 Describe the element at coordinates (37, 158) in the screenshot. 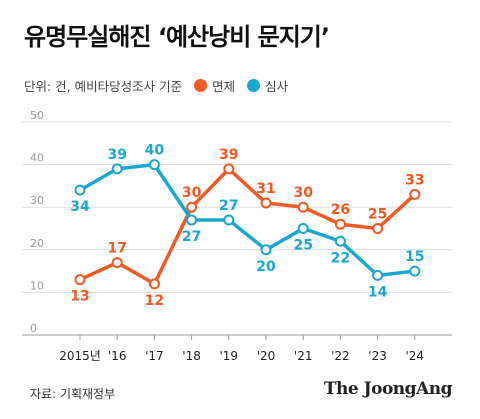

I see `y-tick-label: 40` at that location.